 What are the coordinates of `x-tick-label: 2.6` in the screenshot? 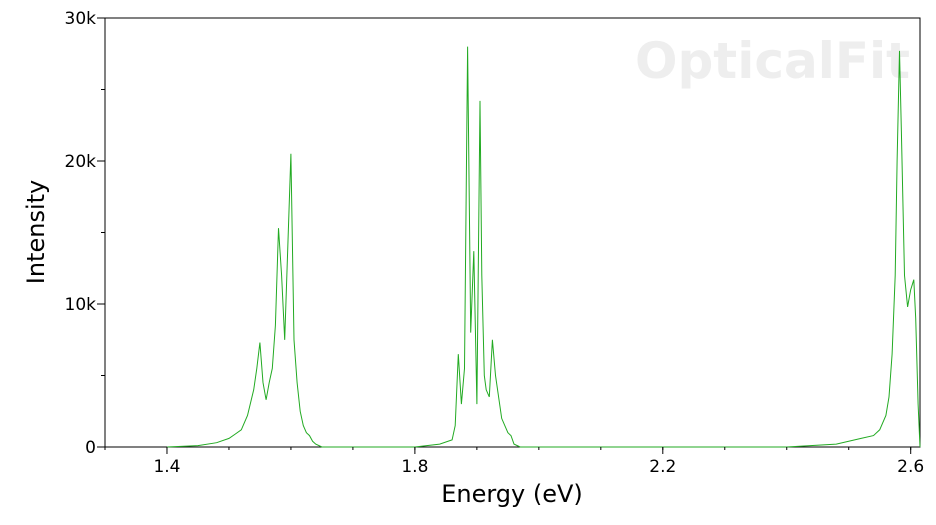 It's located at (910, 467).